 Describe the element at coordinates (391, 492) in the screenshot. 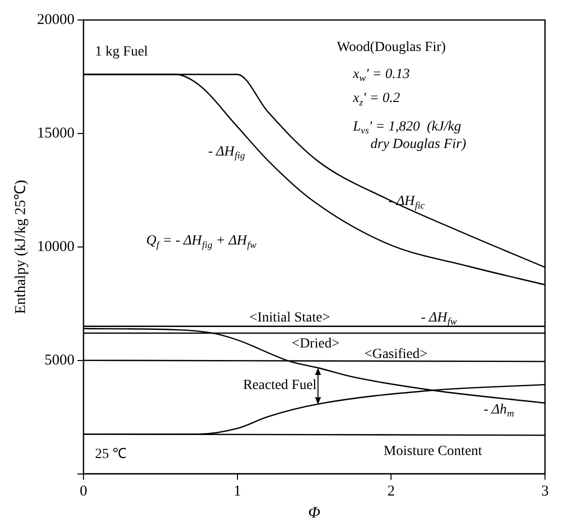

I see `x-tick-label: 2` at that location.